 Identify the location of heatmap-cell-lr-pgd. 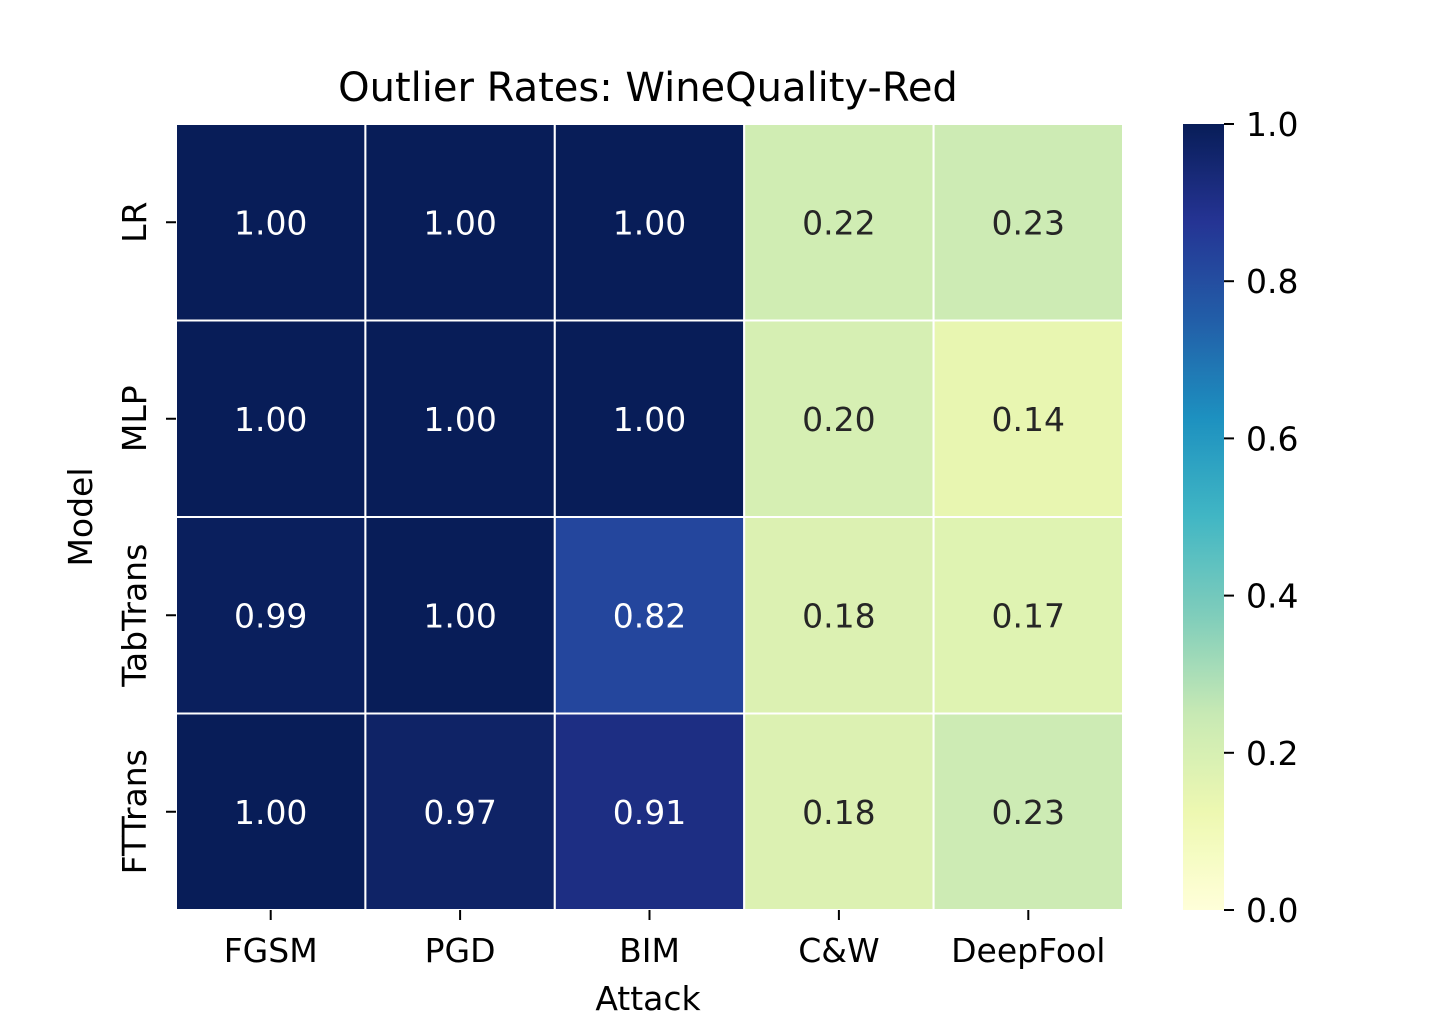
(460, 222).